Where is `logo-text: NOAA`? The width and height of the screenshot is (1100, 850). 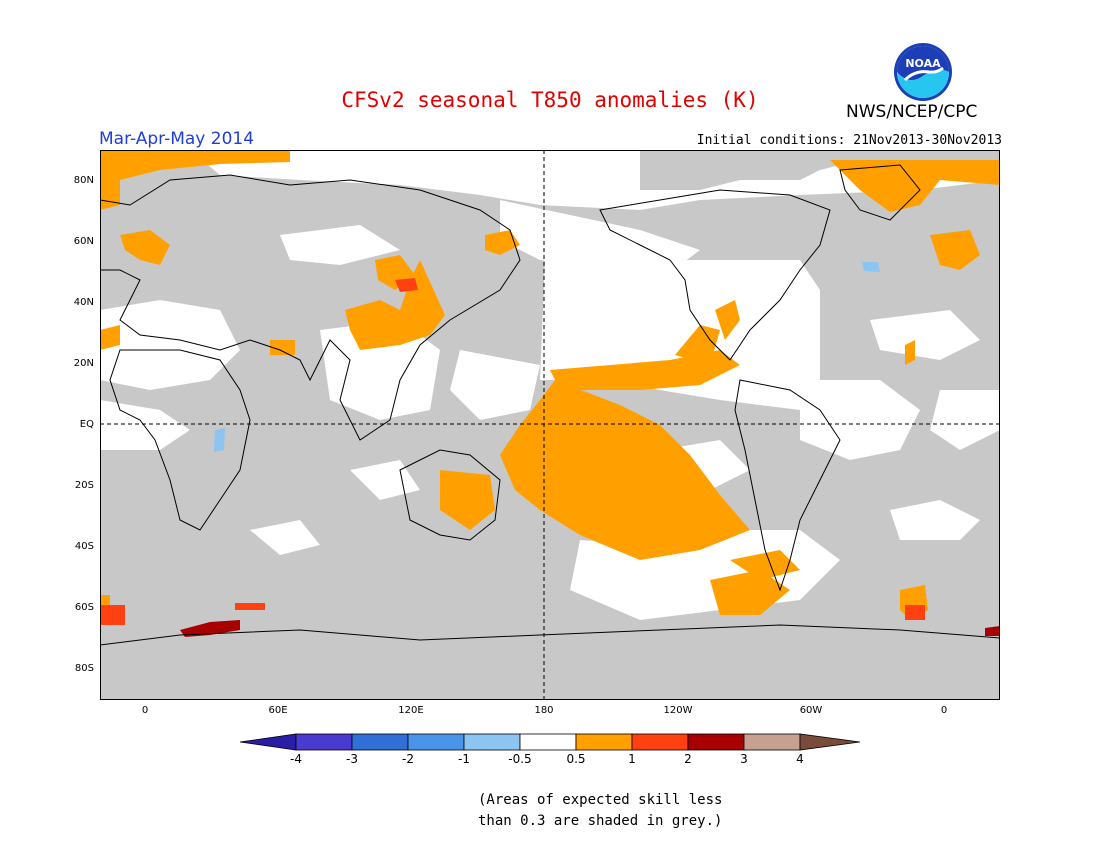 logo-text: NOAA is located at coordinates (923, 63).